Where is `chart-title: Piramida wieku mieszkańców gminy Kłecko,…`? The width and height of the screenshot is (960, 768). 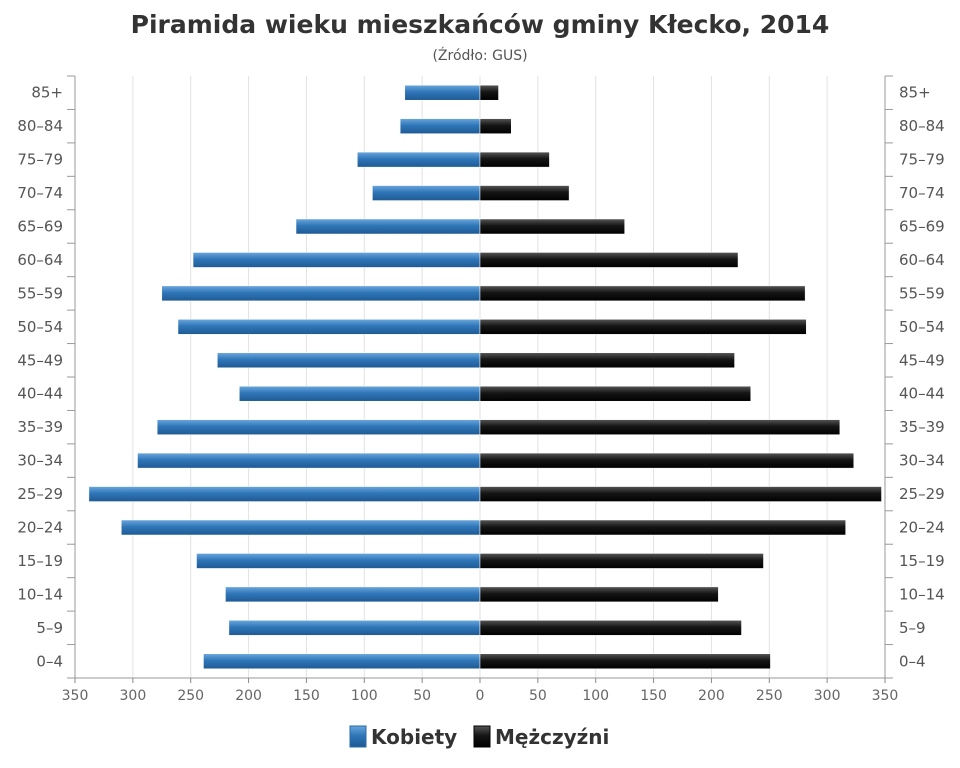
chart-title: Piramida wieku mieszkańców gminy Kłecko,… is located at coordinates (480, 24).